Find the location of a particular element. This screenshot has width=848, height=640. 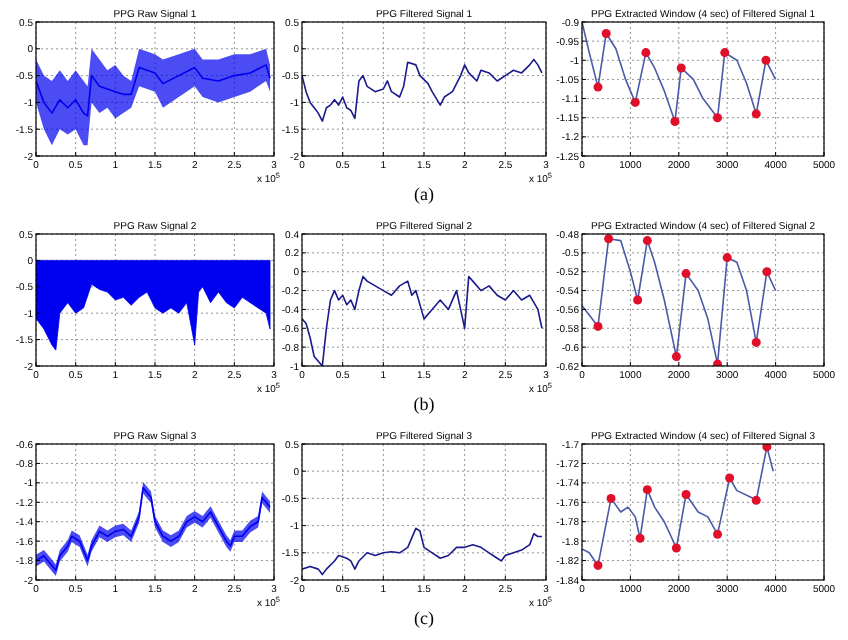

text: (c) is located at coordinates (424, 618).